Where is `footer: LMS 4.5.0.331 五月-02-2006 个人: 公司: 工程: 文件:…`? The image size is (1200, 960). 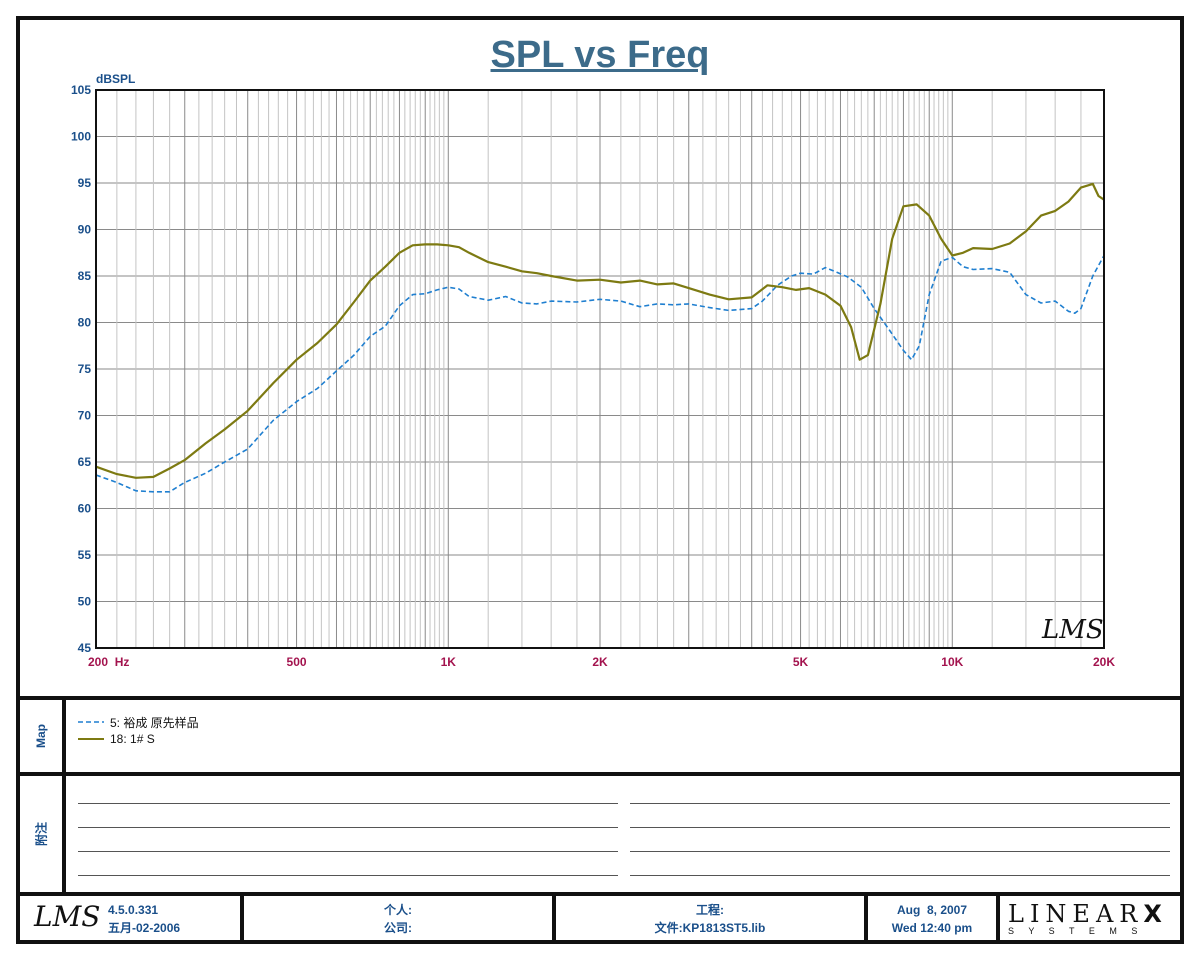 footer: LMS 4.5.0.331 五月-02-2006 个人: 公司: 工程: 文件:… is located at coordinates (600, 918).